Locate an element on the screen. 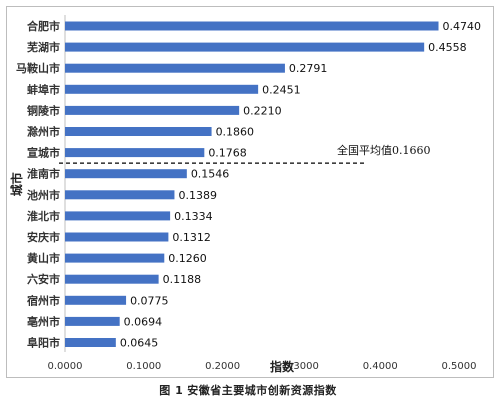  figure-number: 图 1 is located at coordinates (171, 390).